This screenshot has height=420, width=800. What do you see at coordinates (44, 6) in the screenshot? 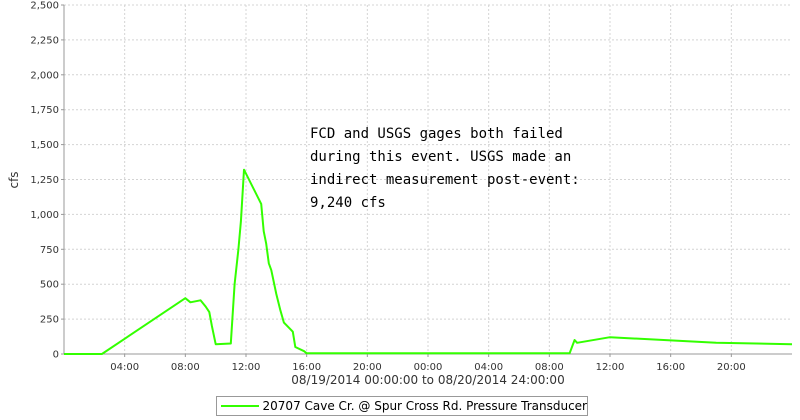
I see `y-tick-label: 2,500` at bounding box center [44, 6].